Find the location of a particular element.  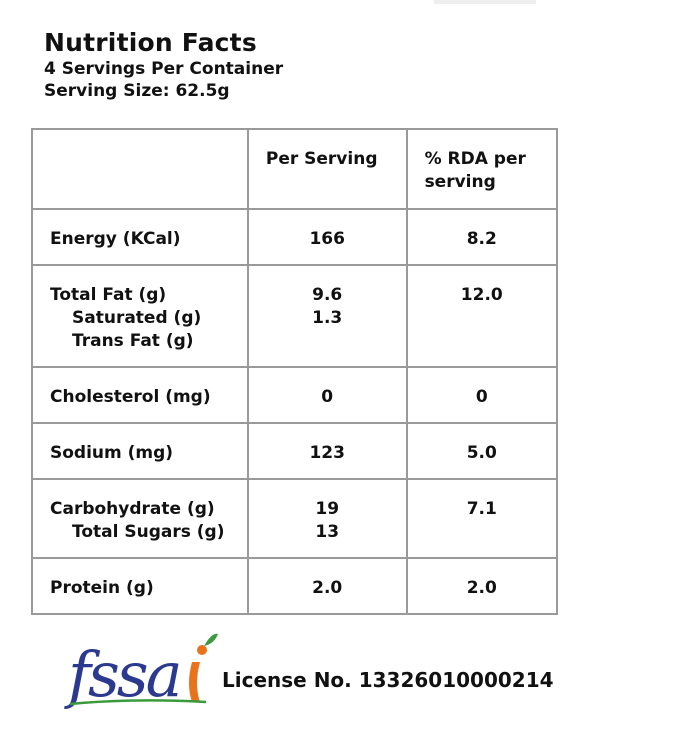

per-serving-value: 166 is located at coordinates (327, 237).